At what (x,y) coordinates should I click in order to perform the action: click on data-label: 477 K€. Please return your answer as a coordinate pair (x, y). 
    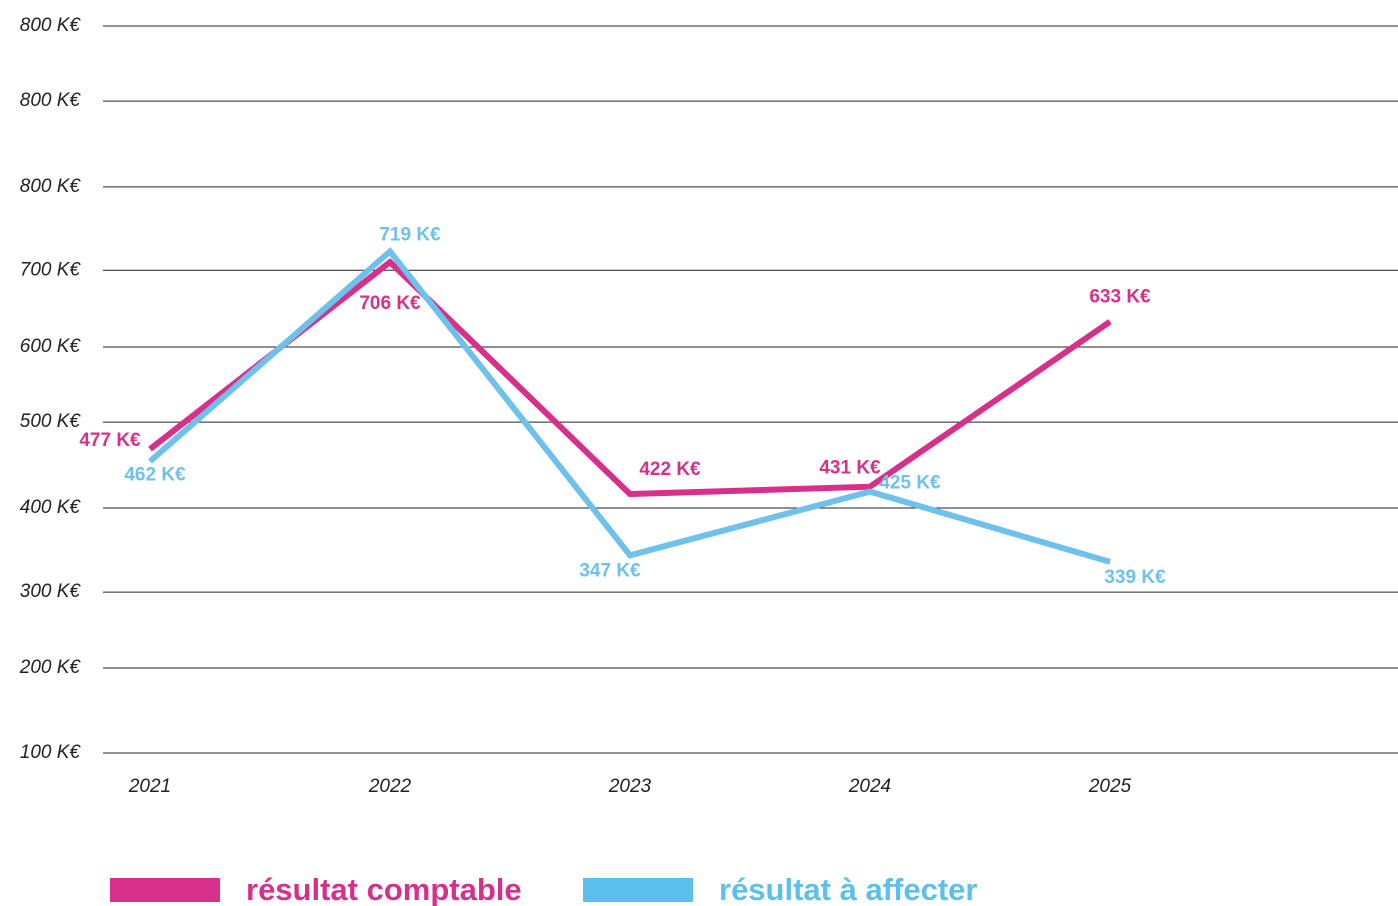
    Looking at the image, I should click on (110, 440).